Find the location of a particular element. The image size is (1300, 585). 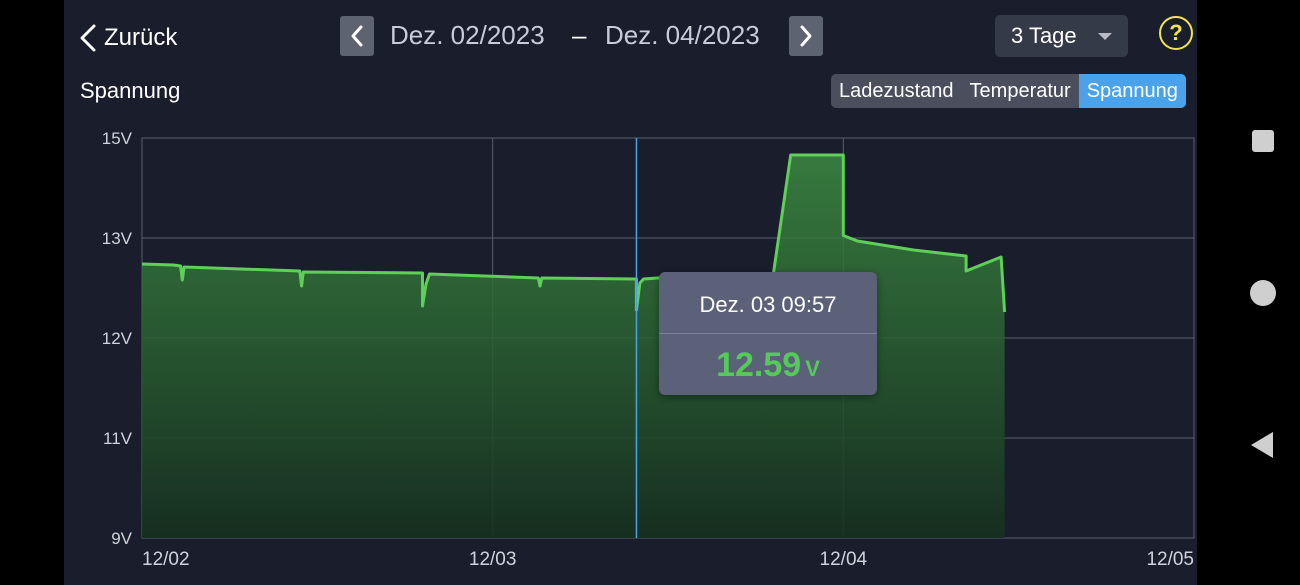

tooltip-value: 12.59 is located at coordinates (759, 365).